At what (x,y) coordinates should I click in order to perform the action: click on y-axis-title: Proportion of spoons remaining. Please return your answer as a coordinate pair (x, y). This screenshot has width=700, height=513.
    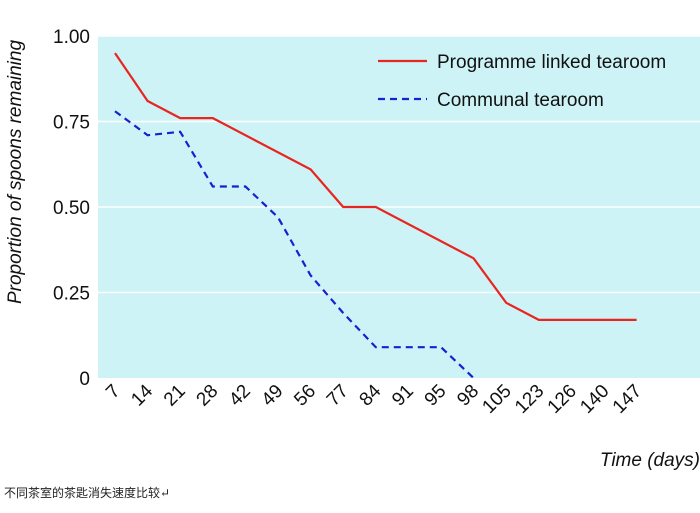
    Looking at the image, I should click on (15, 172).